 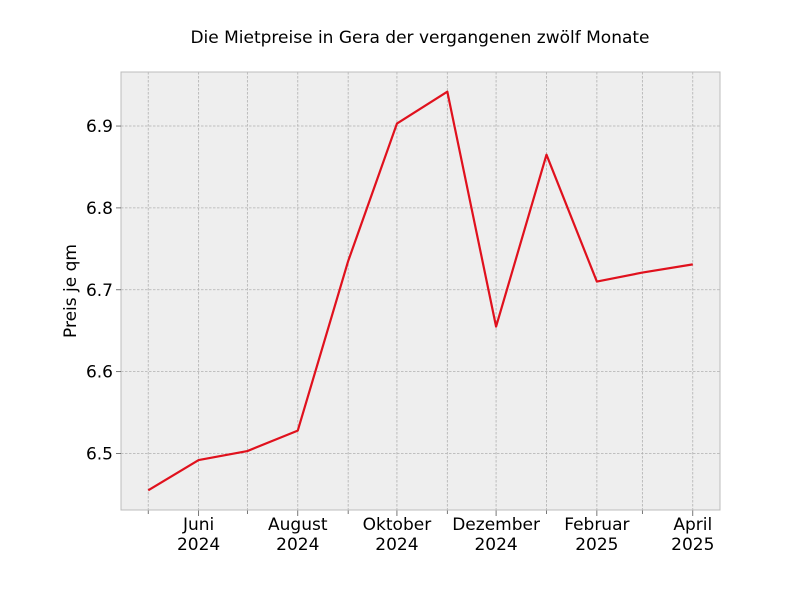 I want to click on y-tick-label: 6.7, so click(x=99, y=291).